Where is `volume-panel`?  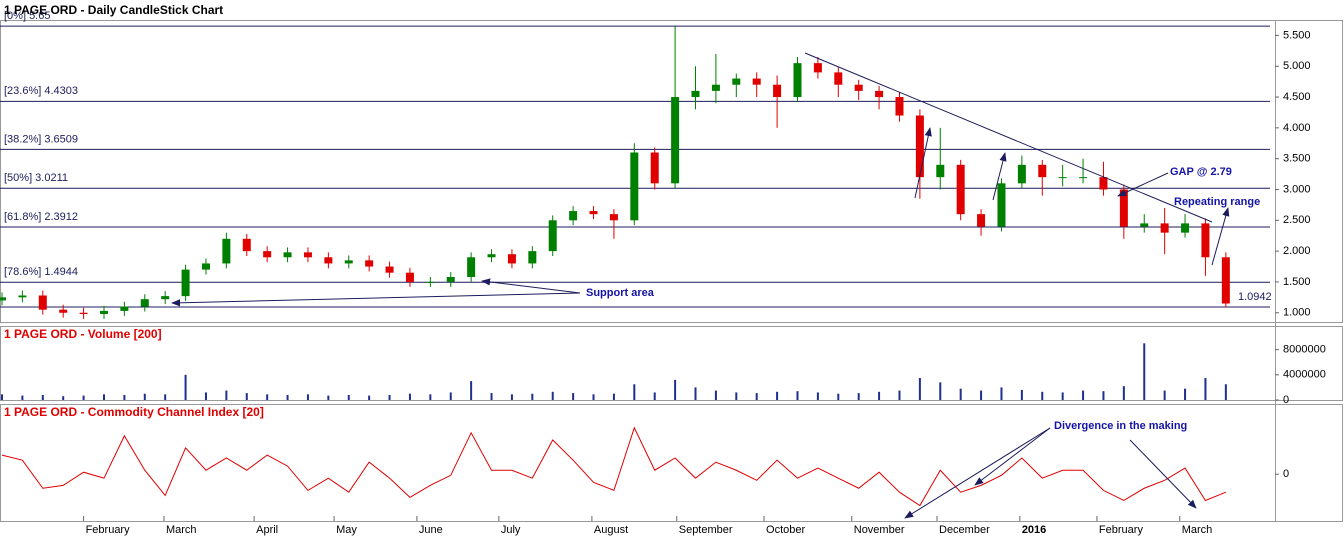
volume-panel is located at coordinates (671, 363).